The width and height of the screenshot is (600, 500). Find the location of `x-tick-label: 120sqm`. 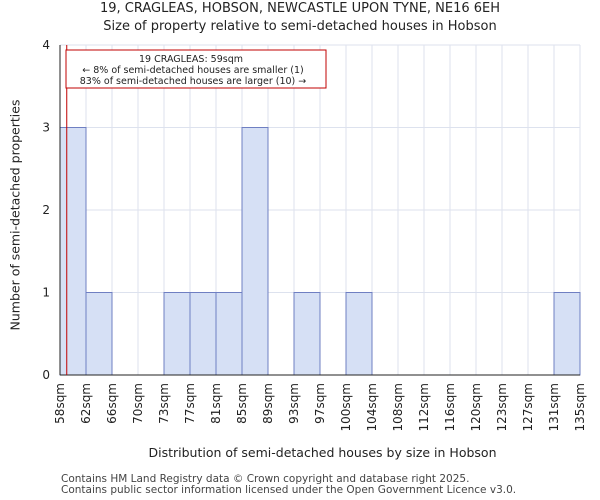

x-tick-label: 120sqm is located at coordinates (476, 407).